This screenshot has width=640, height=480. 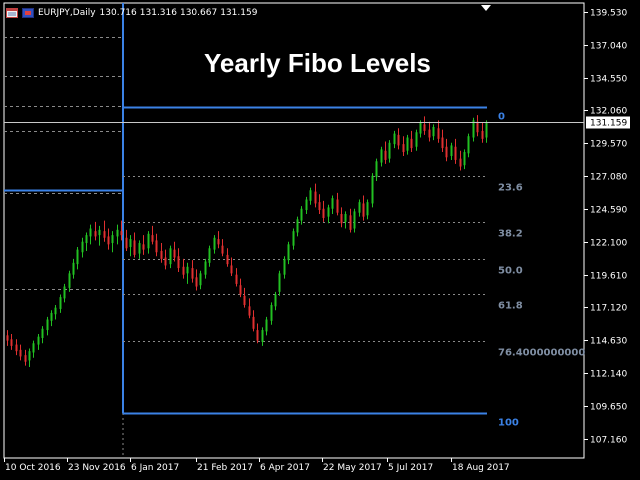 What do you see at coordinates (180, 13) in the screenshot?
I see `ohlc-values: 130.716 131.316 130.667 131.159` at bounding box center [180, 13].